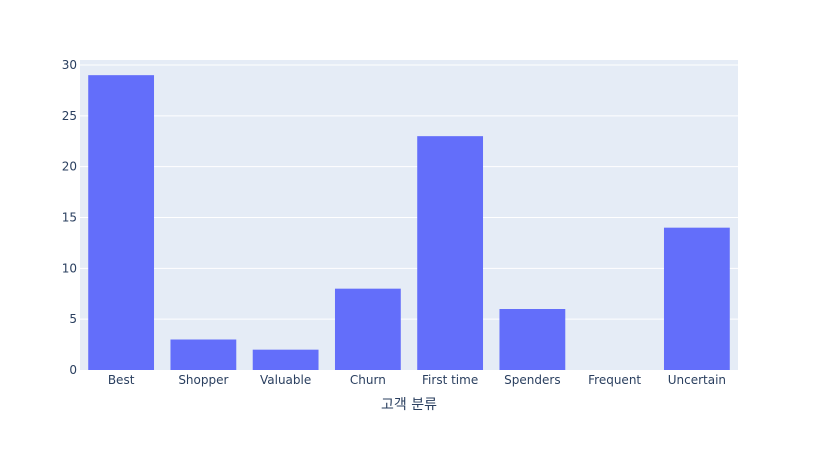 Image resolution: width=818 pixels, height=454 pixels. Describe the element at coordinates (69, 268) in the screenshot. I see `y-tick-label: 10` at that location.